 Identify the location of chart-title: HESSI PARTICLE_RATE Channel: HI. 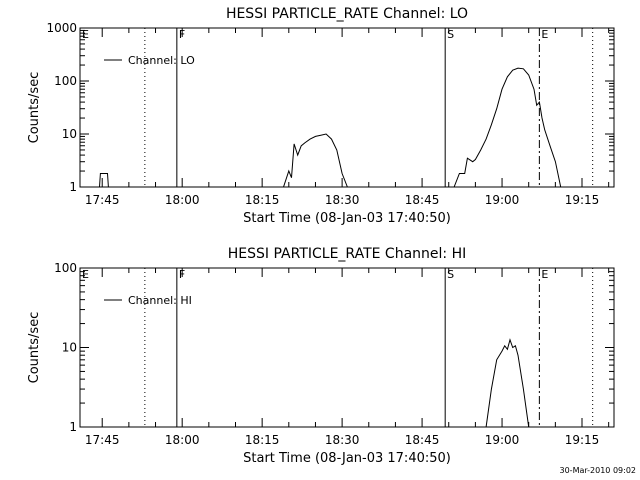
(347, 254).